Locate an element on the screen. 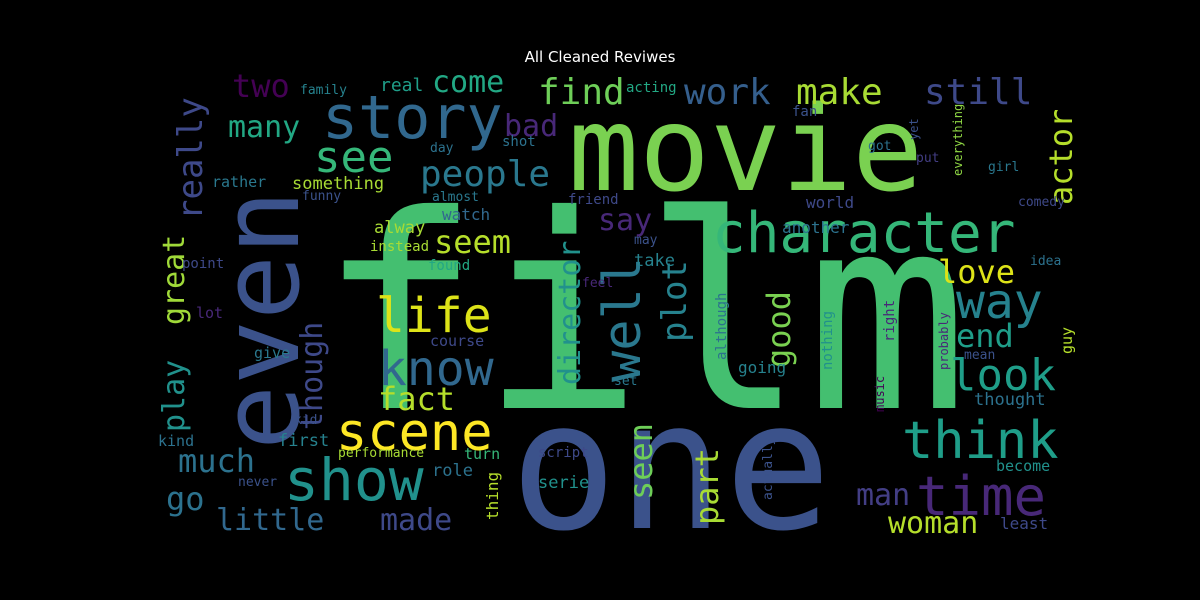  cloud-word-fact: fact is located at coordinates (416, 399).